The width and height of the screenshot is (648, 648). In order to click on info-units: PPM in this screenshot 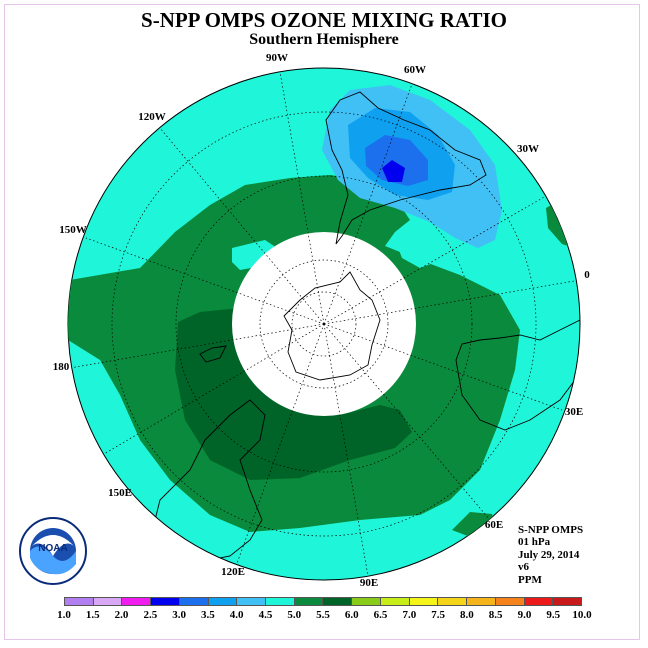, I will do `click(530, 579)`.